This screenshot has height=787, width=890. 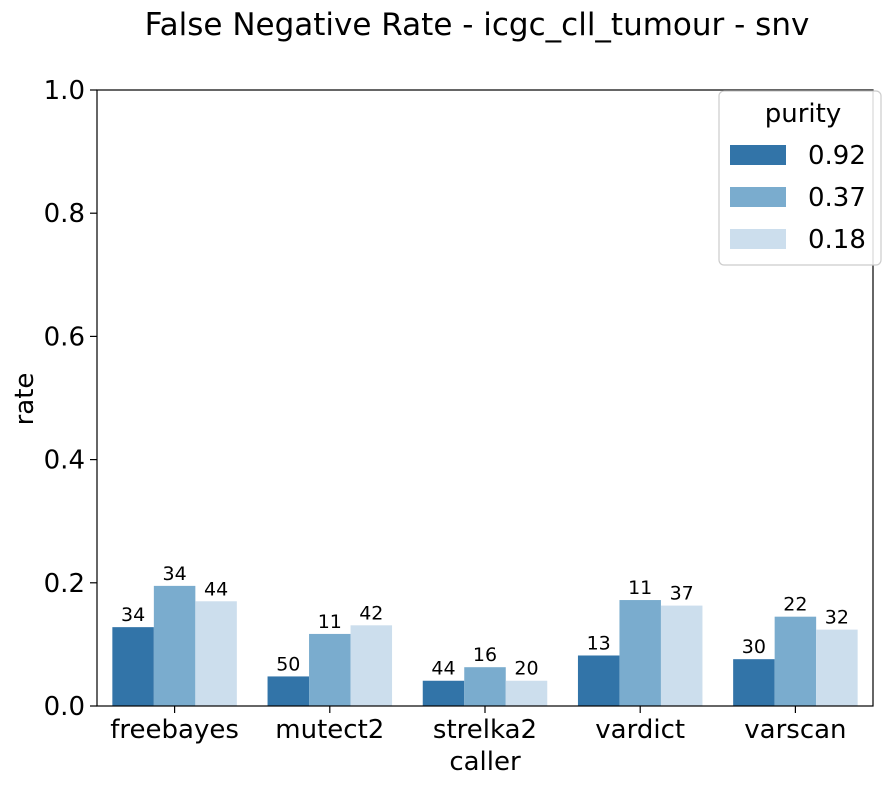 What do you see at coordinates (133, 666) in the screenshot?
I see `bar-freebayes-0.92` at bounding box center [133, 666].